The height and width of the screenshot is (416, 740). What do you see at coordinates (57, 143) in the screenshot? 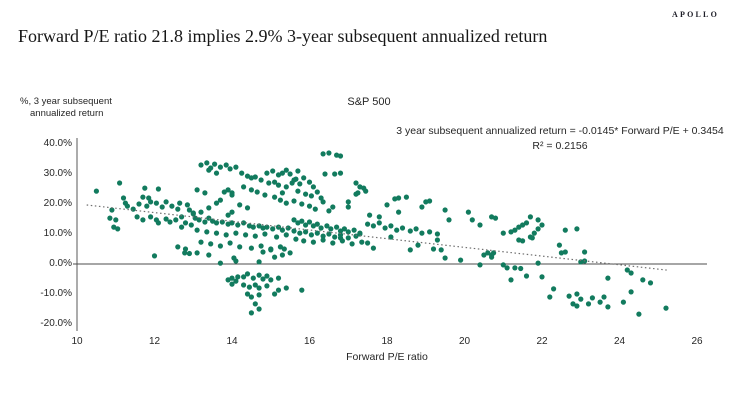
I see `y-tick-label: 40.0%` at bounding box center [57, 143].